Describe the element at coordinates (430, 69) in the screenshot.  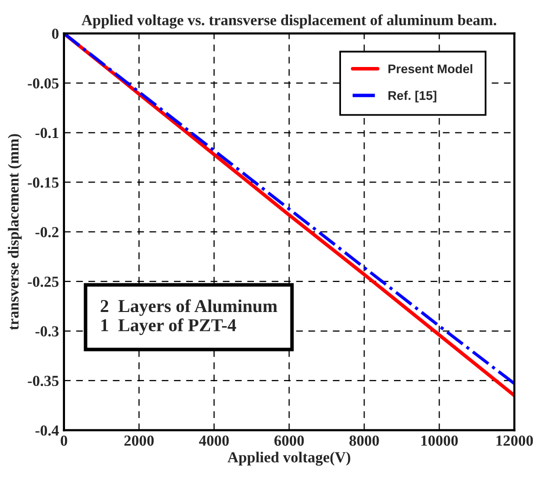
I see `legend-label: Present Model` at that location.